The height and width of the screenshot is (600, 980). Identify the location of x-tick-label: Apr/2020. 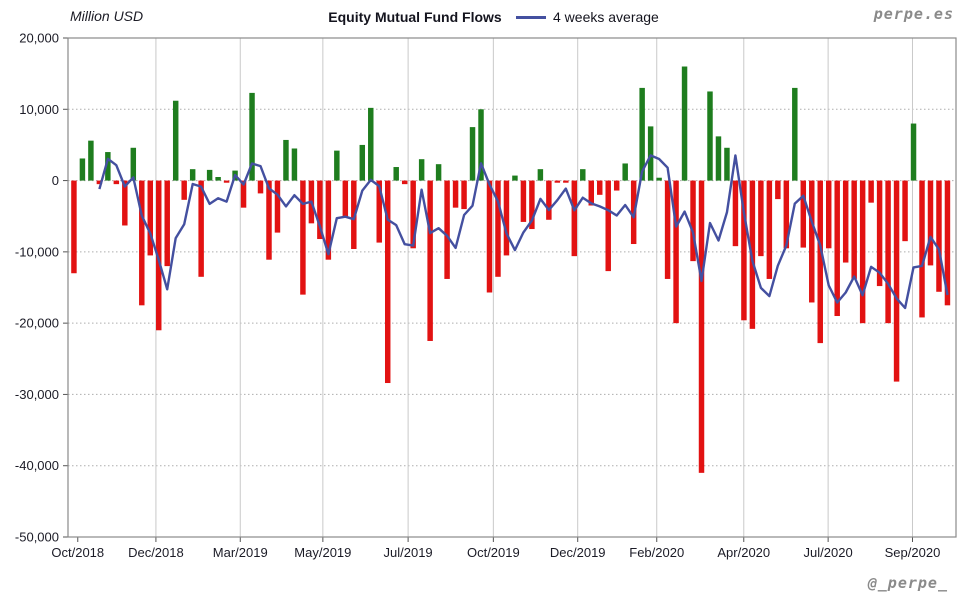
(743, 552).